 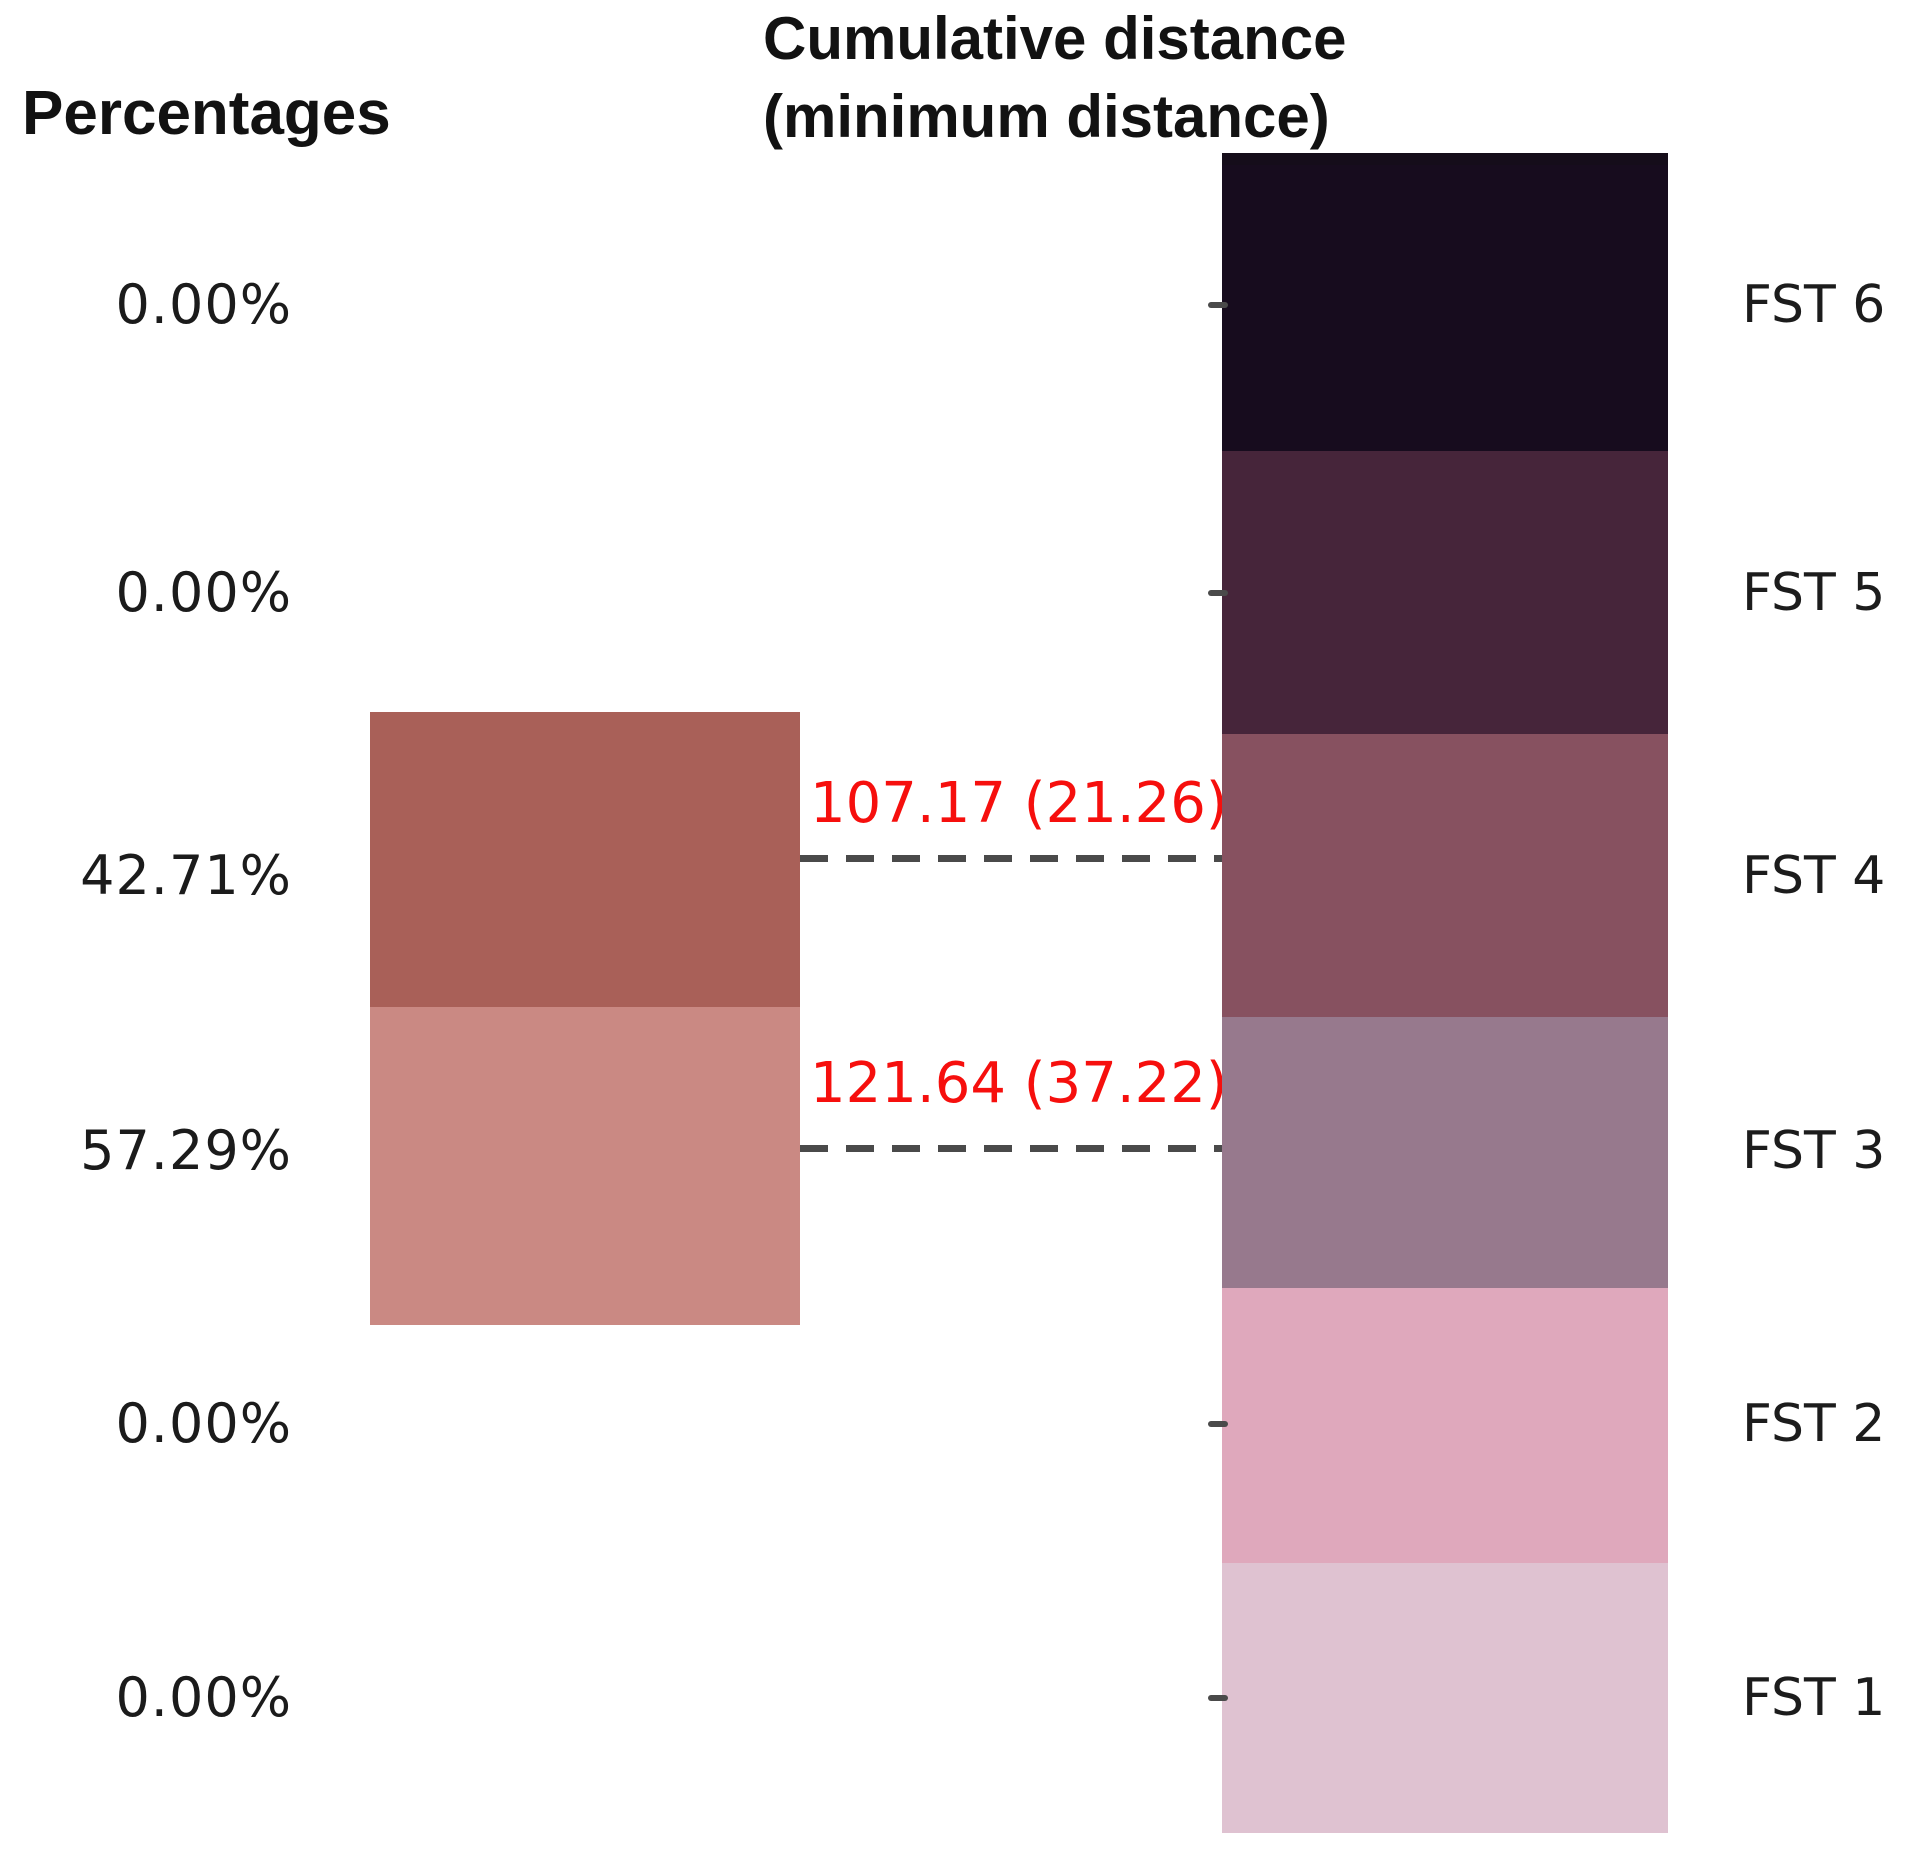 I want to click on fst-label-5: FST 5, so click(x=1814, y=593).